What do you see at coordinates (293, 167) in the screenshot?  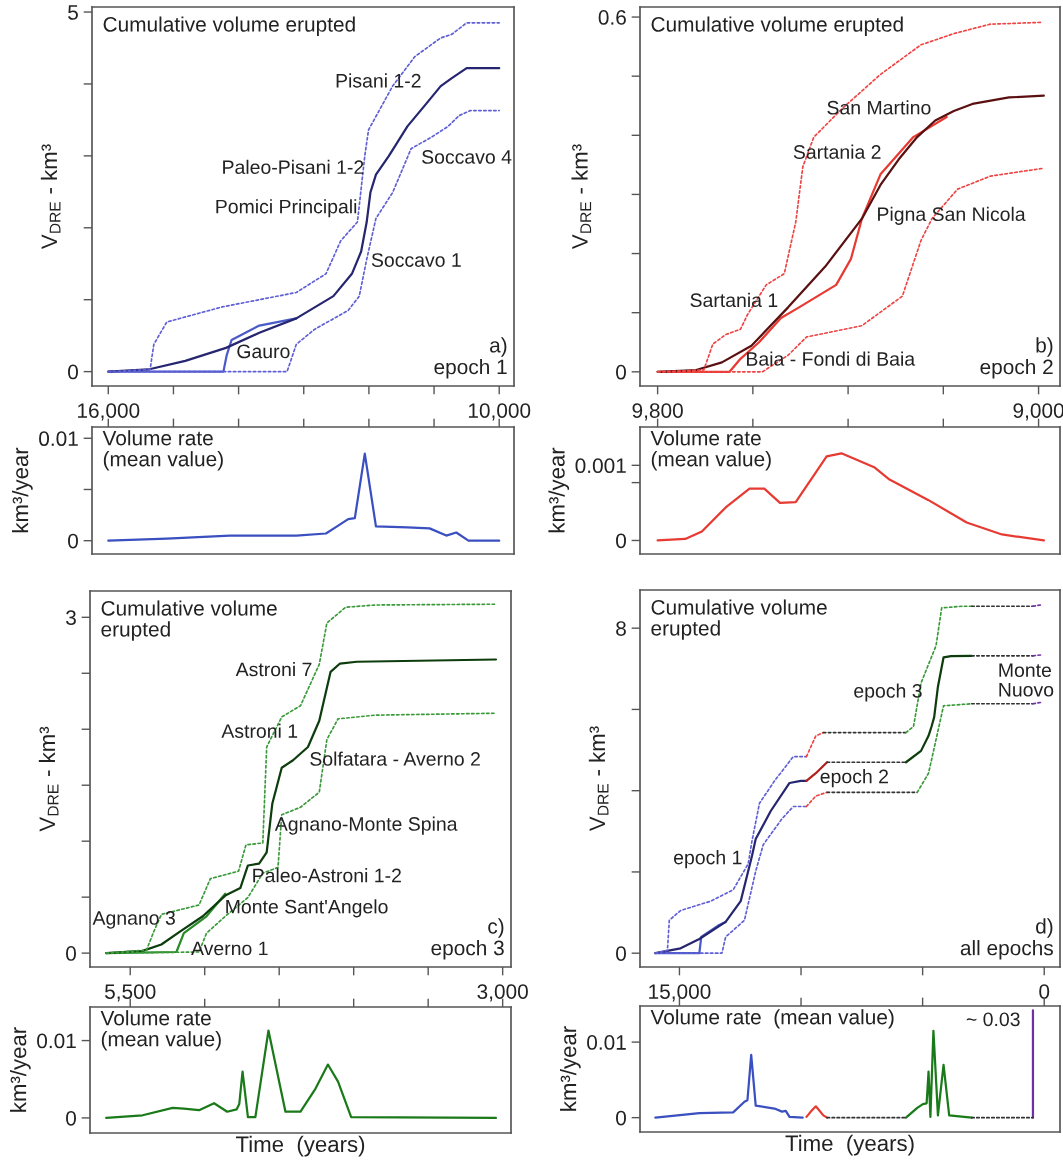 I see `annotation: Paleo-Pisani 1-2` at bounding box center [293, 167].